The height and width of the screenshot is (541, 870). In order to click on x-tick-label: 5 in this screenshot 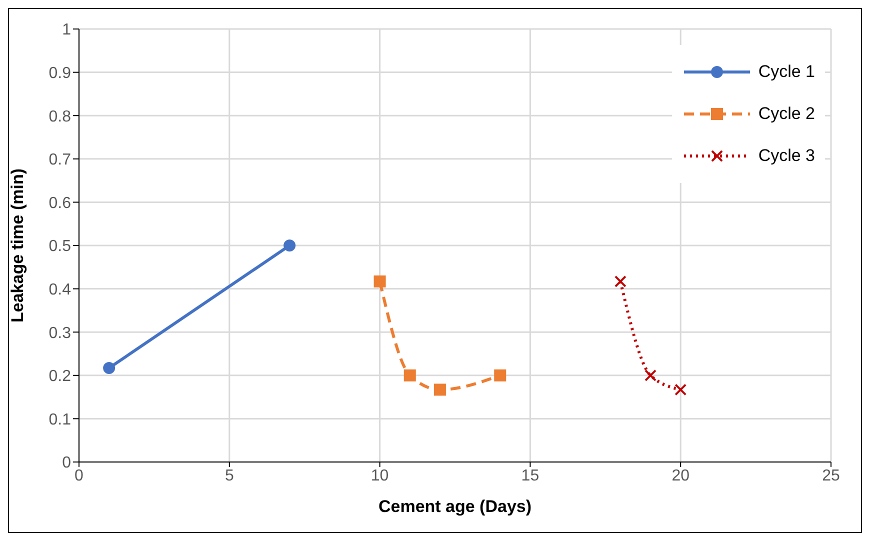, I will do `click(229, 475)`.